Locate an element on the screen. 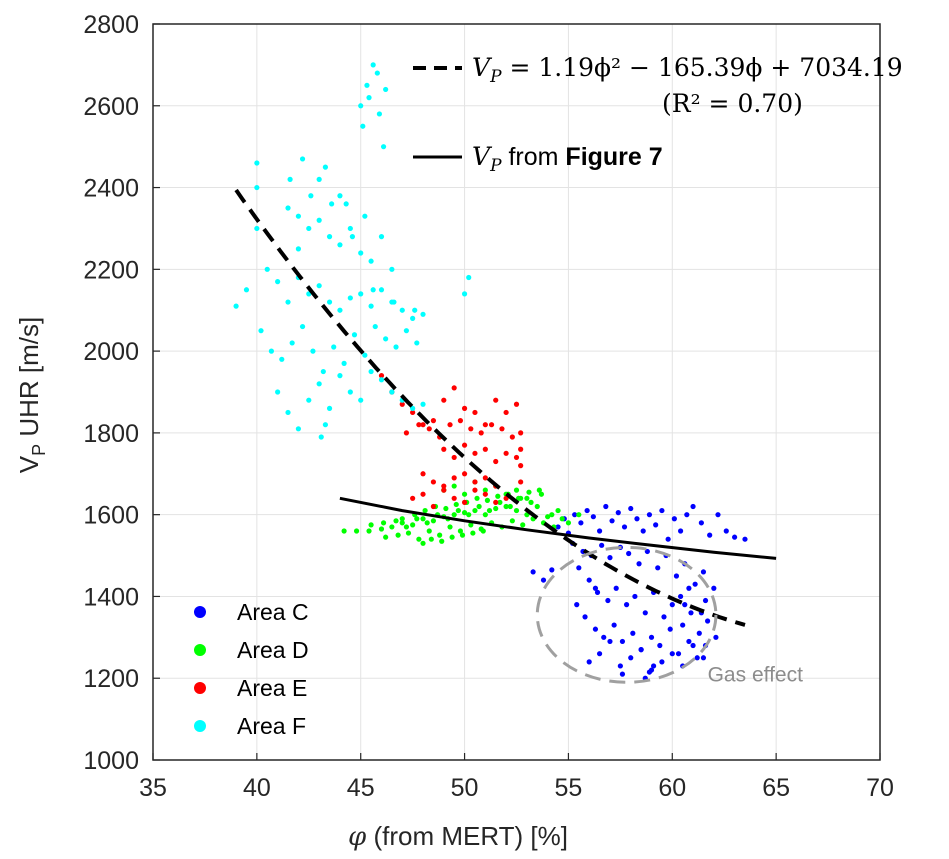 This screenshot has width=949, height=859. legend-label: Area F is located at coordinates (271, 726).